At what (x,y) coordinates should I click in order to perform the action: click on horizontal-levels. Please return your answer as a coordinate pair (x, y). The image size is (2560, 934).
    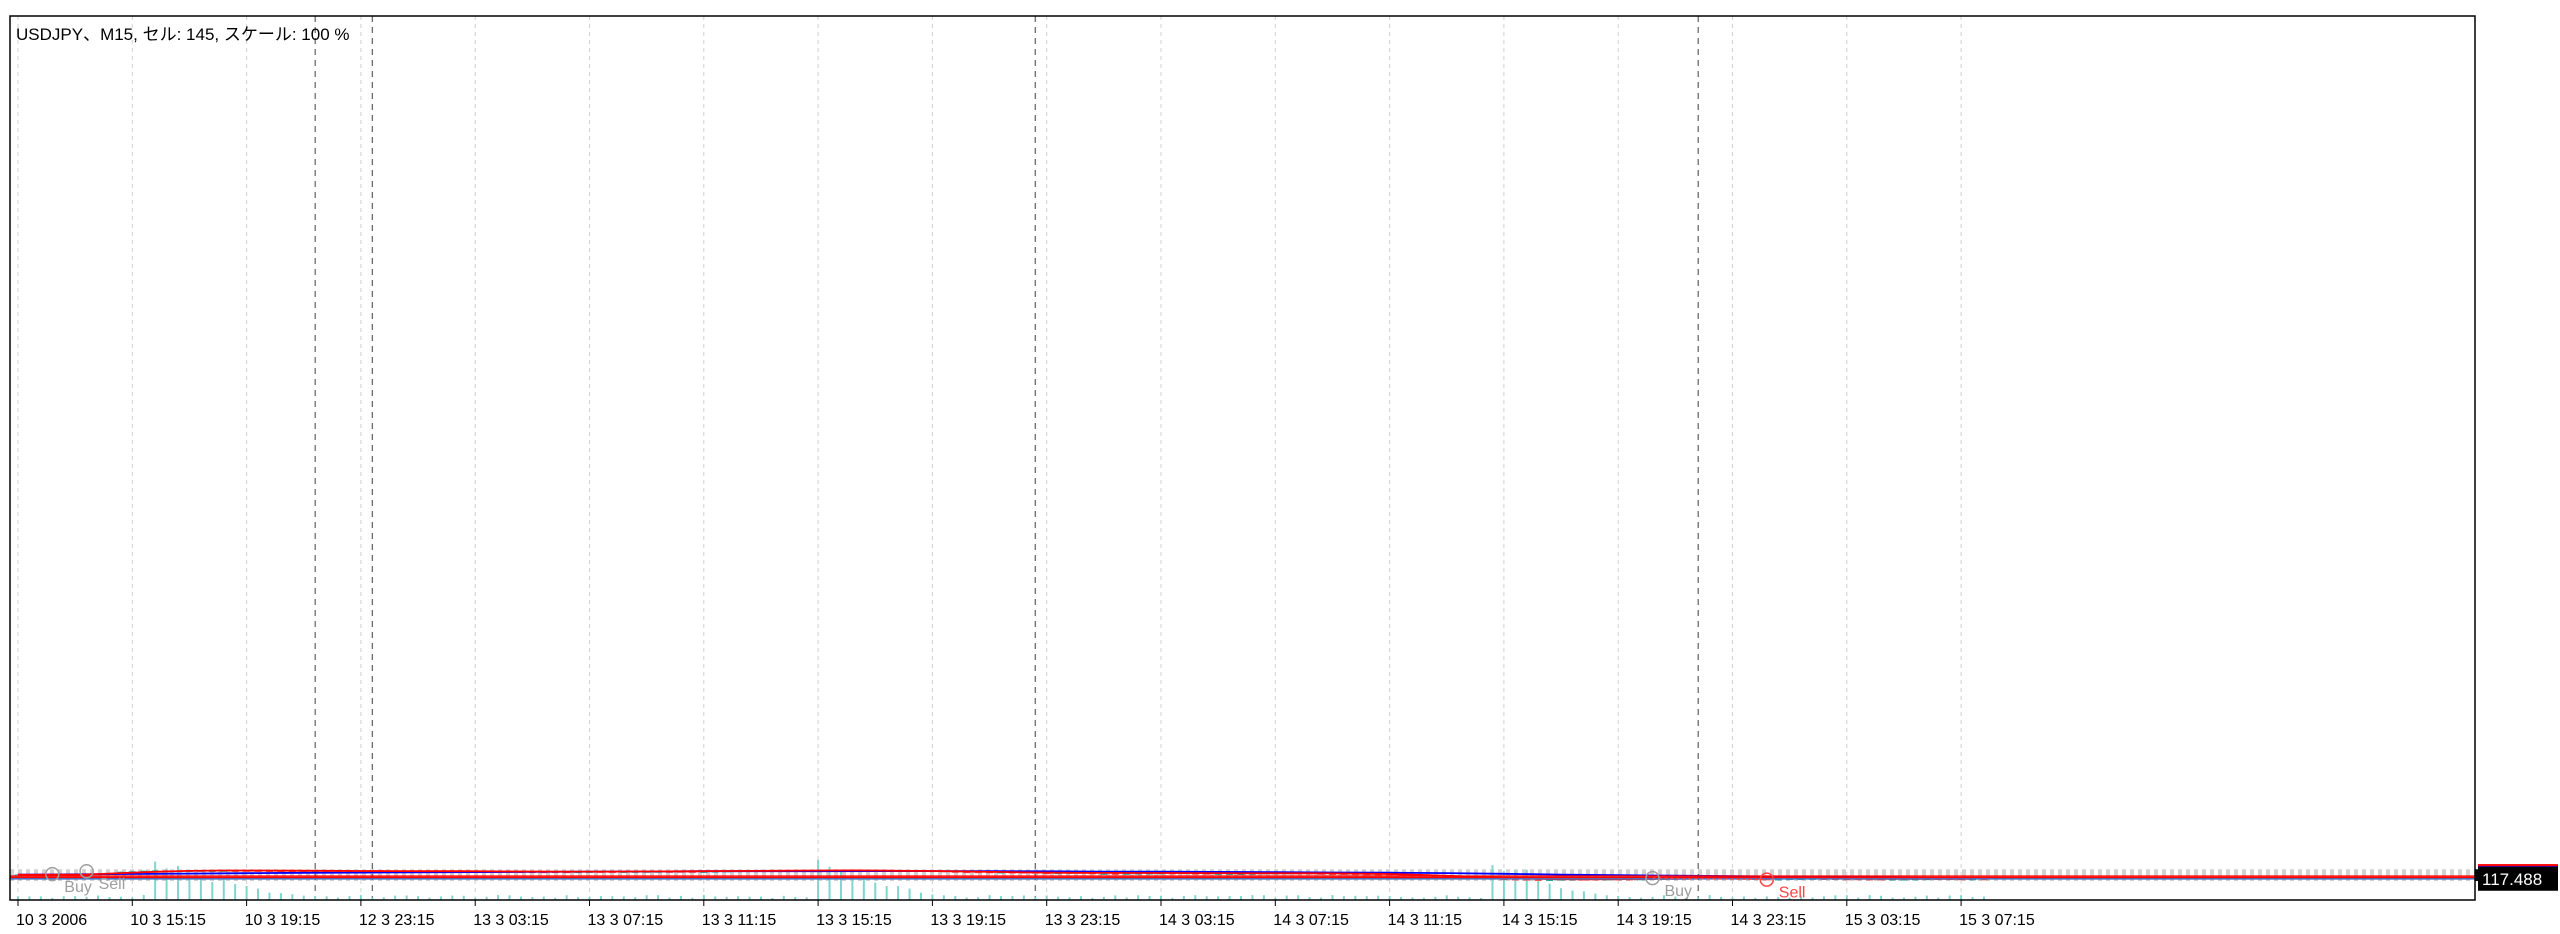
    Looking at the image, I should click on (1242, 877).